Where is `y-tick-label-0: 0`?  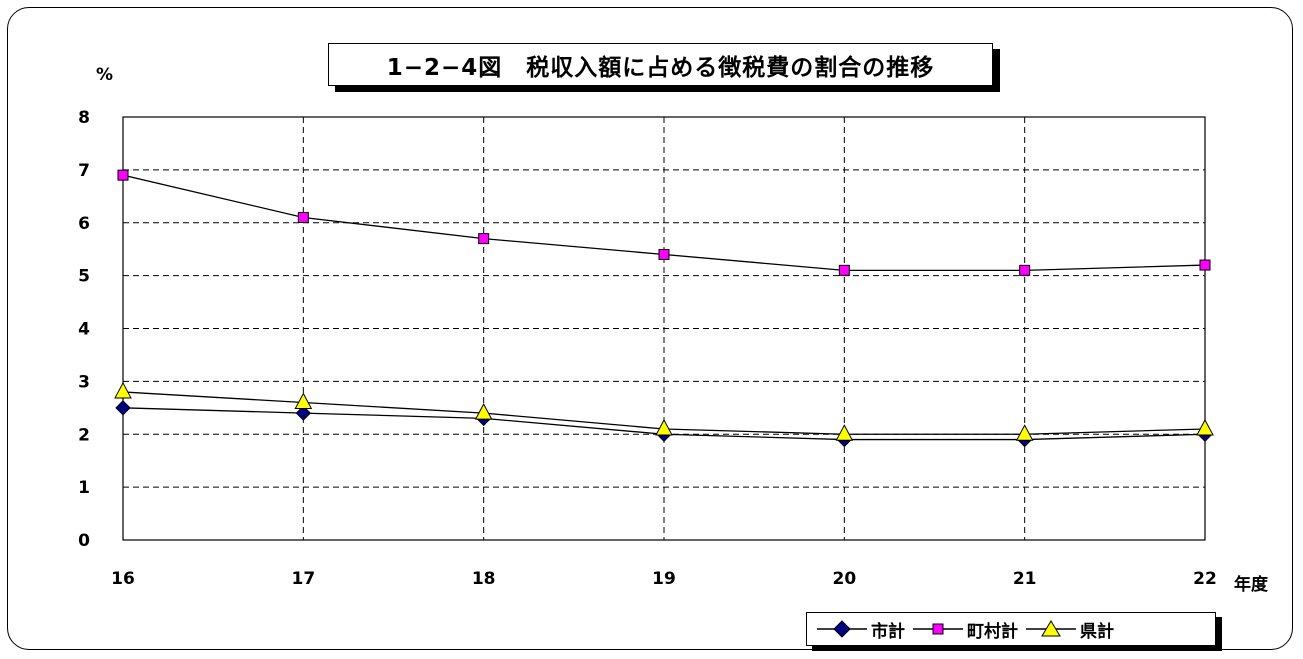
y-tick-label-0: 0 is located at coordinates (84, 541).